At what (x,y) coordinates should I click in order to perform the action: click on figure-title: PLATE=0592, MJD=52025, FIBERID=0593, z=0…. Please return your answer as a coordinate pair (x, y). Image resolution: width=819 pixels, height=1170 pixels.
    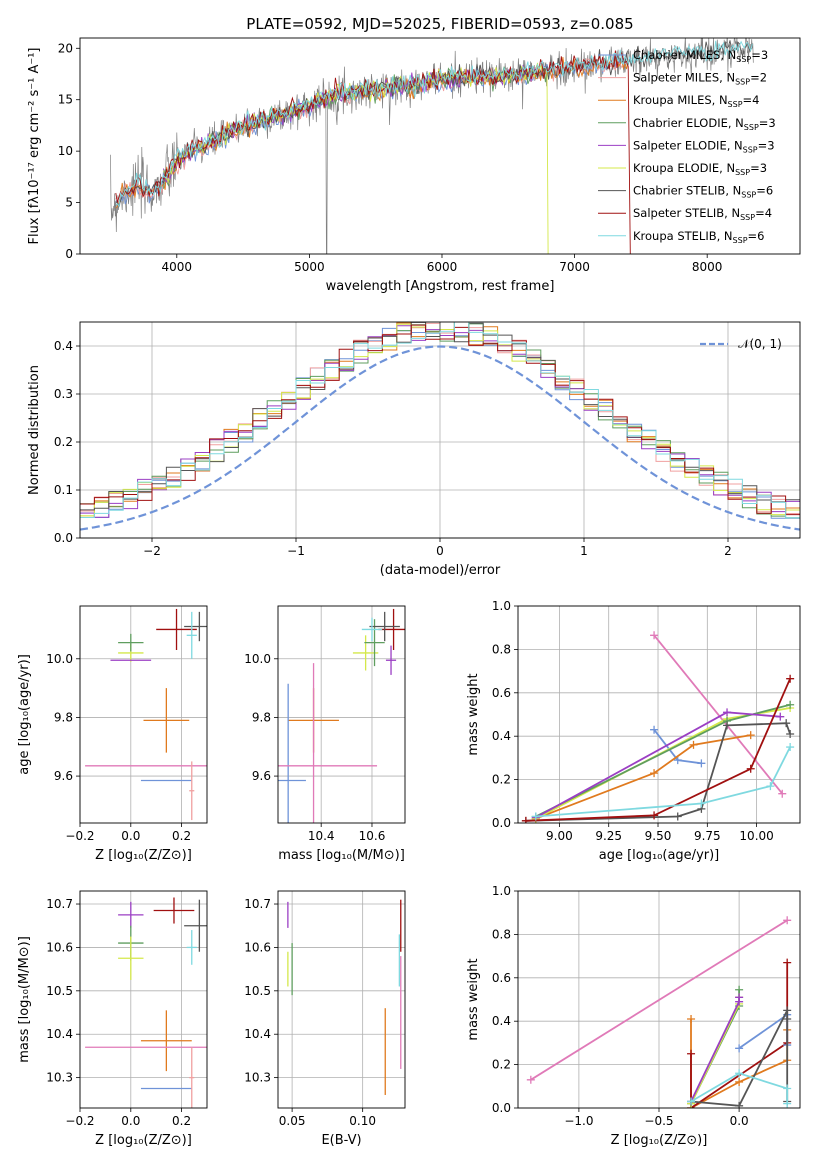
    Looking at the image, I should click on (439, 24).